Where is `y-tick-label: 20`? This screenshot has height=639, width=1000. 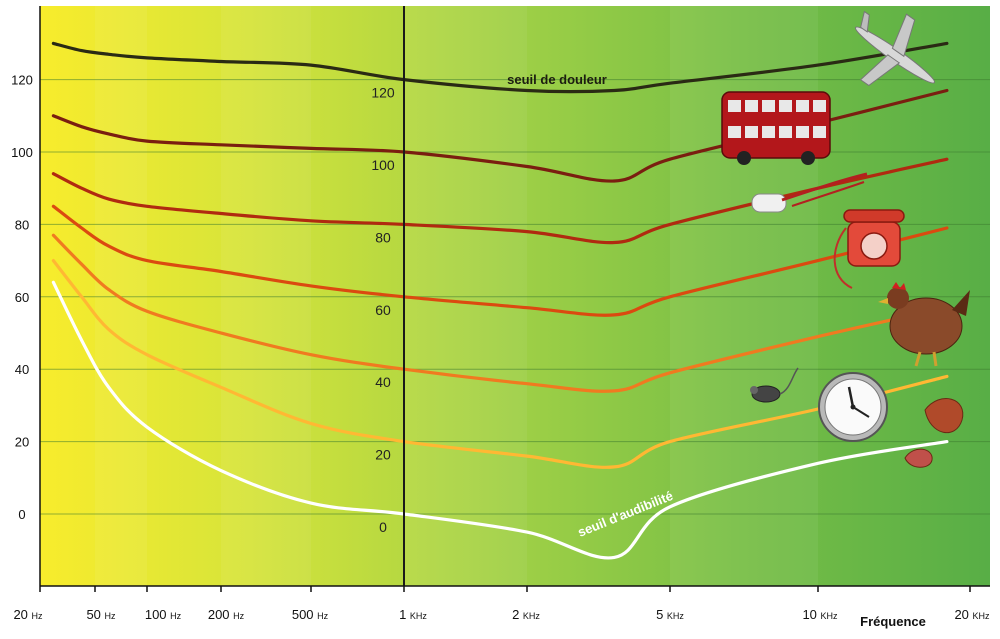 y-tick-label: 20 is located at coordinates (22, 442).